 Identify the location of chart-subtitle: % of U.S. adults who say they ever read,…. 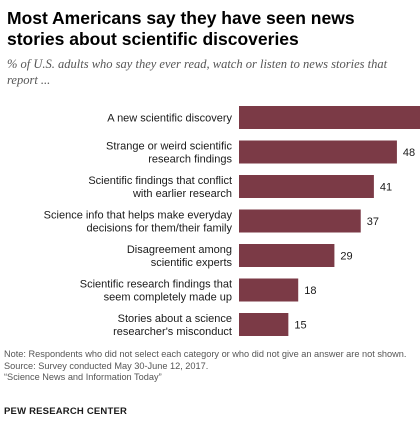
(197, 72).